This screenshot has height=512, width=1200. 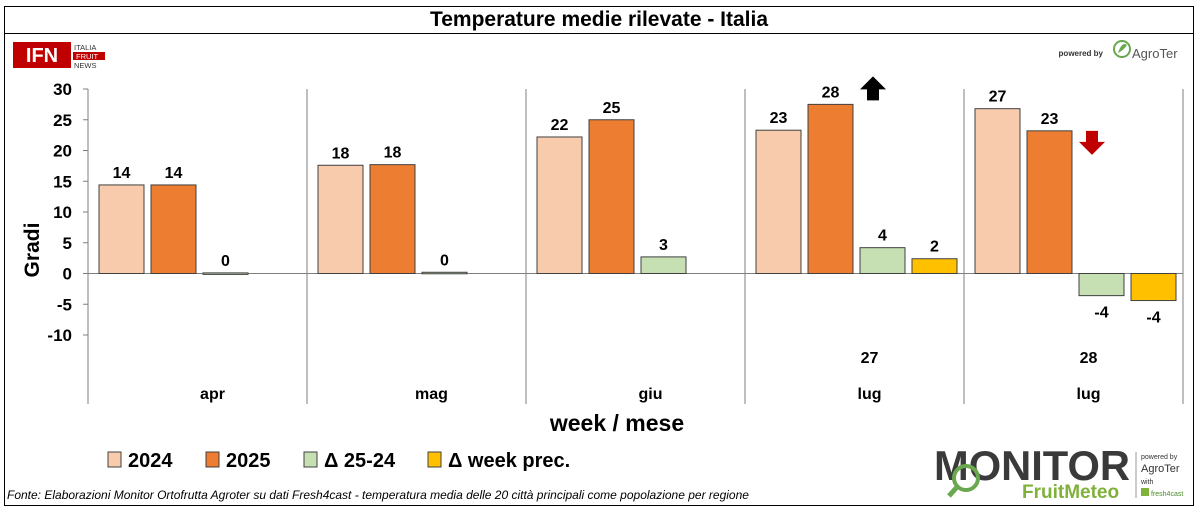 I want to click on bar-2-giu, so click(x=611, y=196).